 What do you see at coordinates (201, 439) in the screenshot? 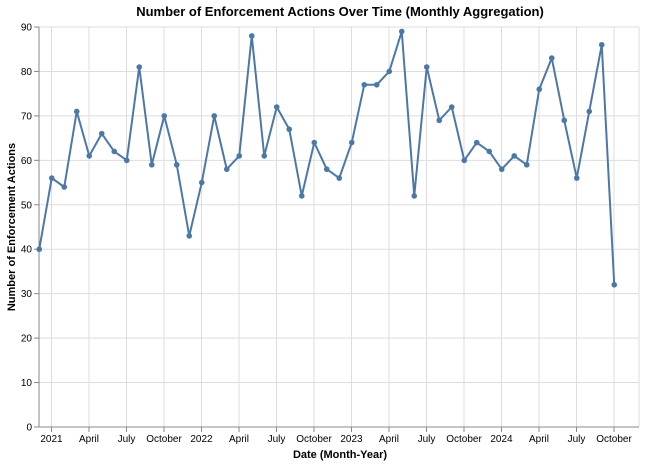
I see `x-tick-label: 2022` at bounding box center [201, 439].